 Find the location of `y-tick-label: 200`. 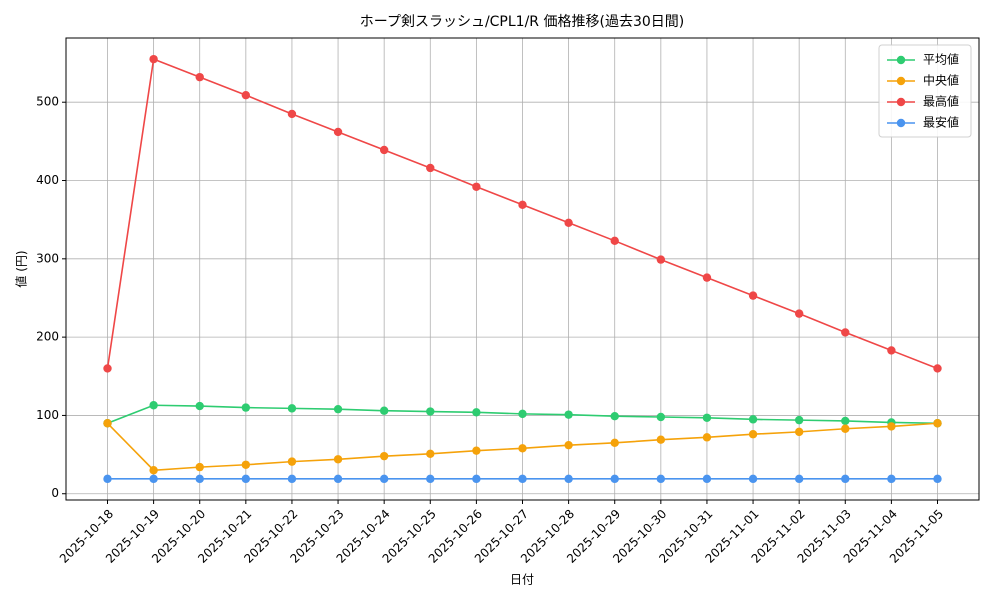

y-tick-label: 200 is located at coordinates (47, 337).